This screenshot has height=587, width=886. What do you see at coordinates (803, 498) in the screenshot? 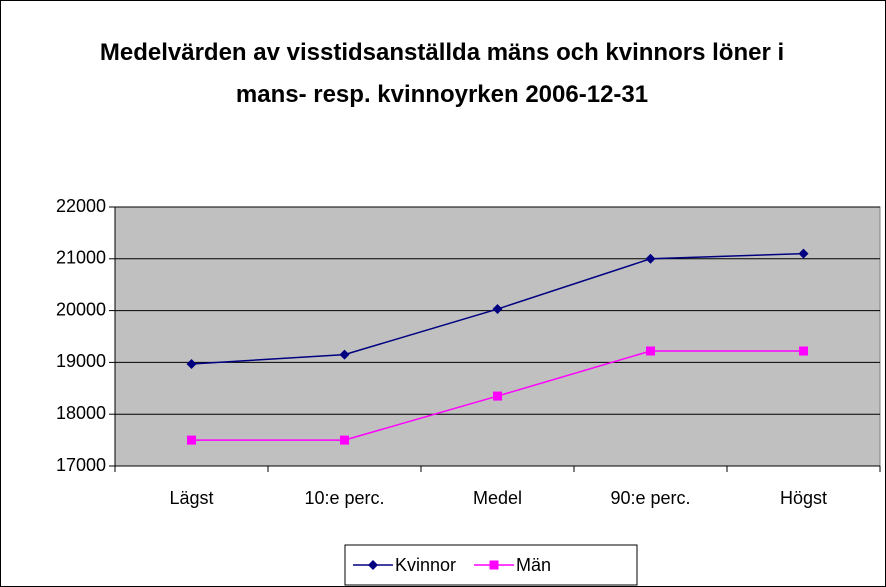
I see `x-tick-label: Högst` at bounding box center [803, 498].